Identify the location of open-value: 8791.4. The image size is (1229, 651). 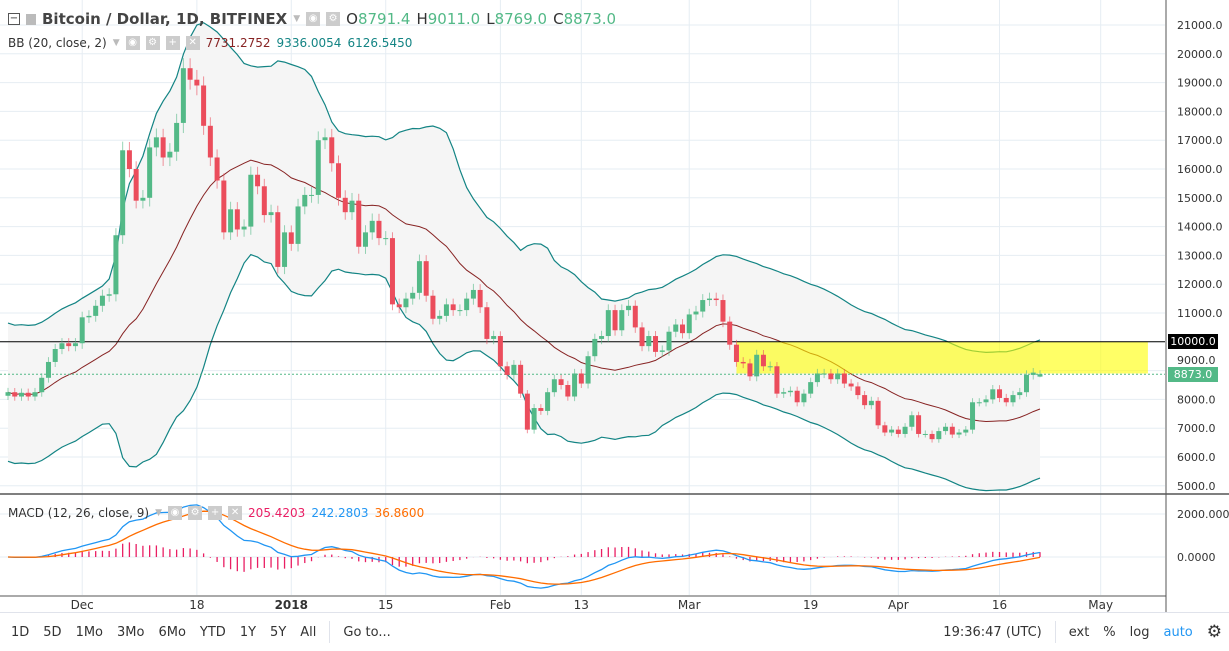
(384, 19).